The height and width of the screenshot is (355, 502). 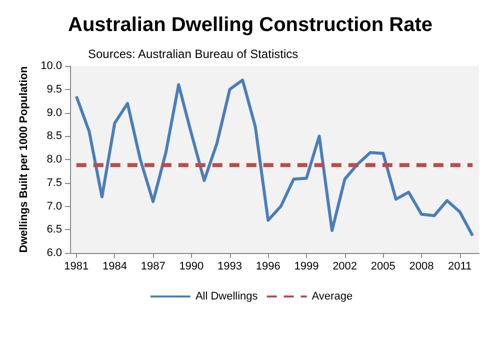 What do you see at coordinates (54, 182) in the screenshot?
I see `y-tick-label: 7.5` at bounding box center [54, 182].